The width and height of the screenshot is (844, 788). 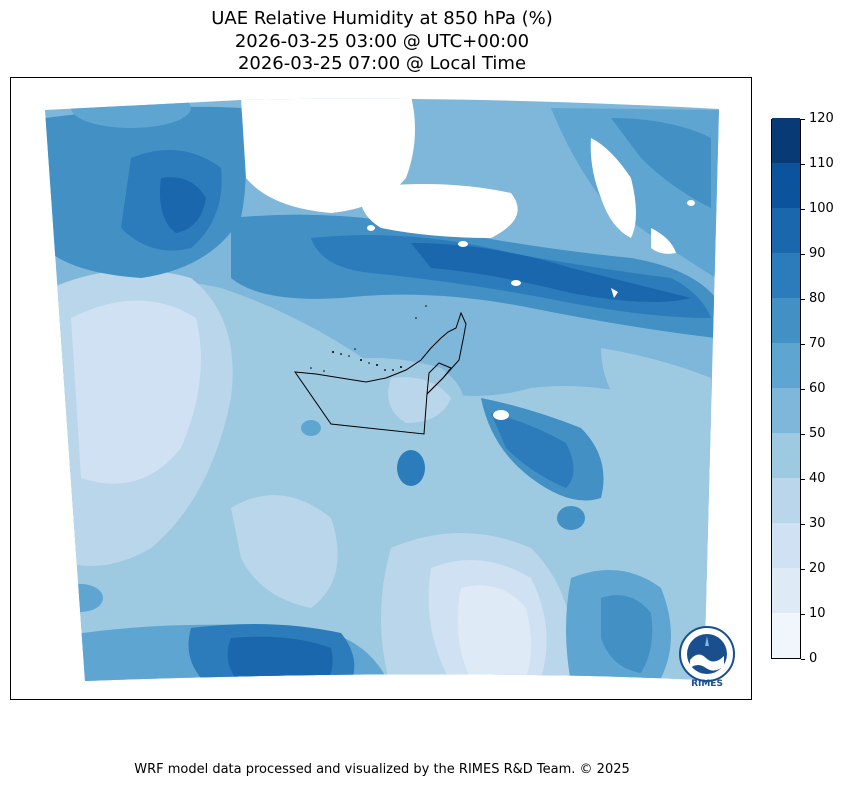 What do you see at coordinates (817, 568) in the screenshot?
I see `colorbar-tick-label: 20` at bounding box center [817, 568].